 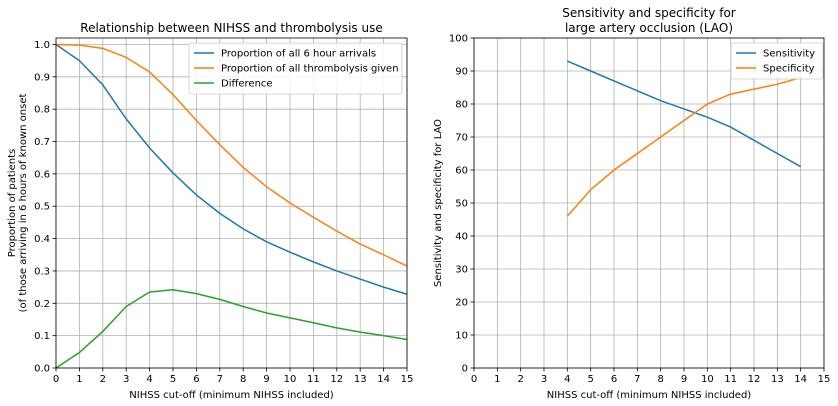 I want to click on y-tick-label: 0.0, so click(x=42, y=369).